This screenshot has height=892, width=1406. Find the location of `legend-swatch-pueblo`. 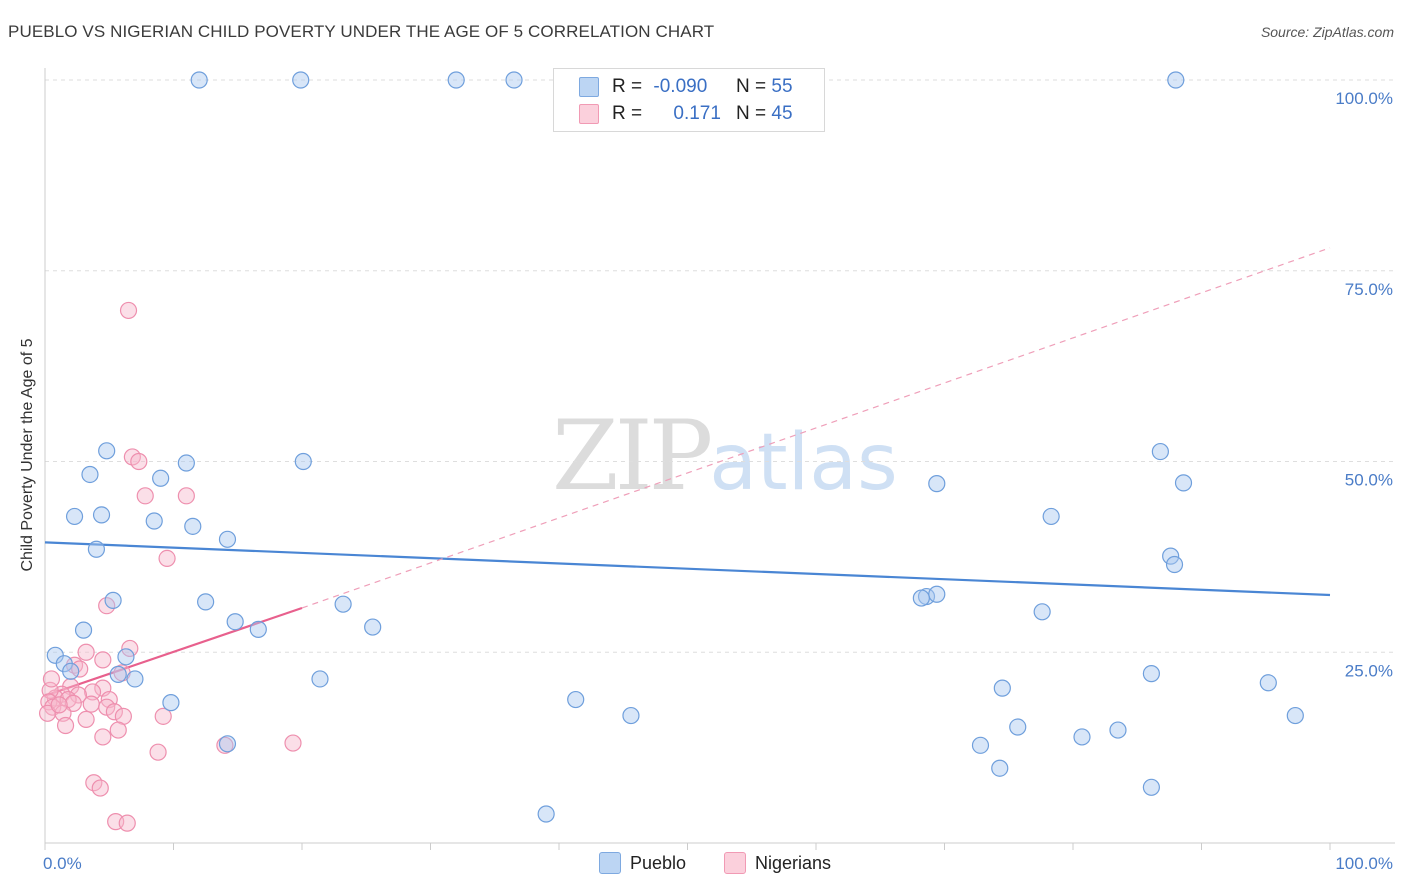

legend-swatch-pueblo is located at coordinates (589, 87).